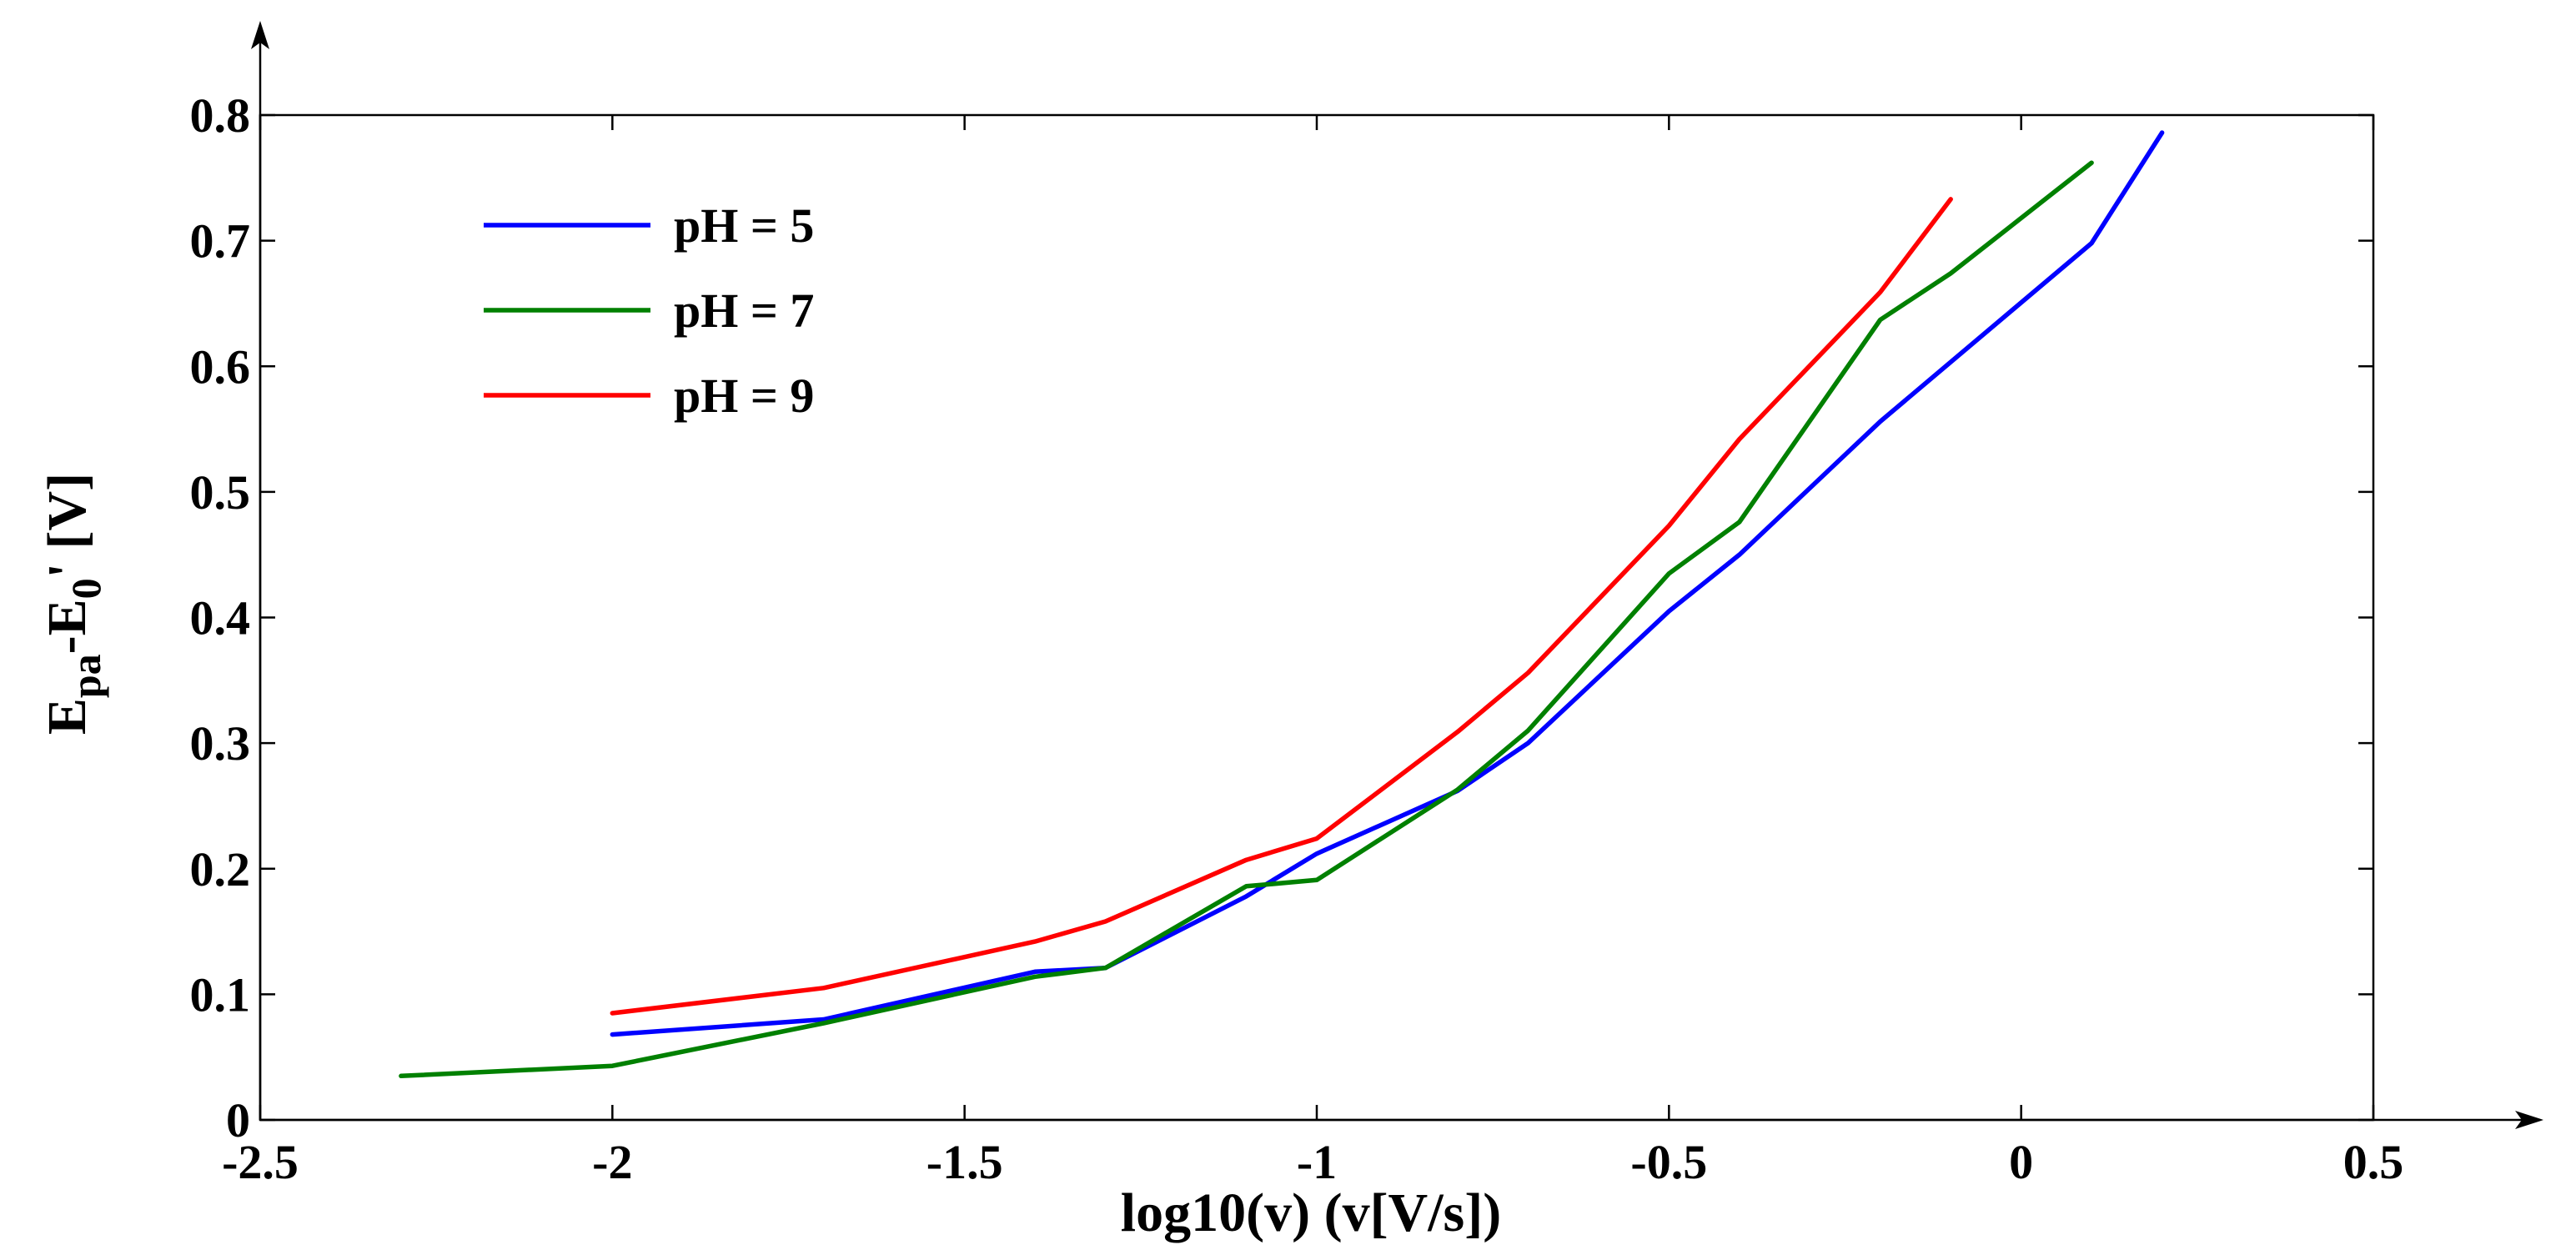  I want to click on y-axis-title-mid: -E, so click(67, 626).